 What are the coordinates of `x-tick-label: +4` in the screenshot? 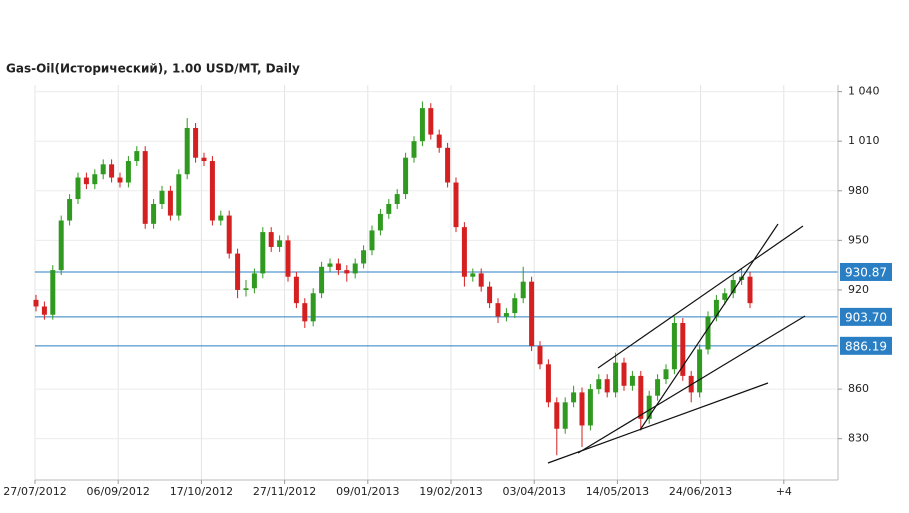 It's located at (784, 491).